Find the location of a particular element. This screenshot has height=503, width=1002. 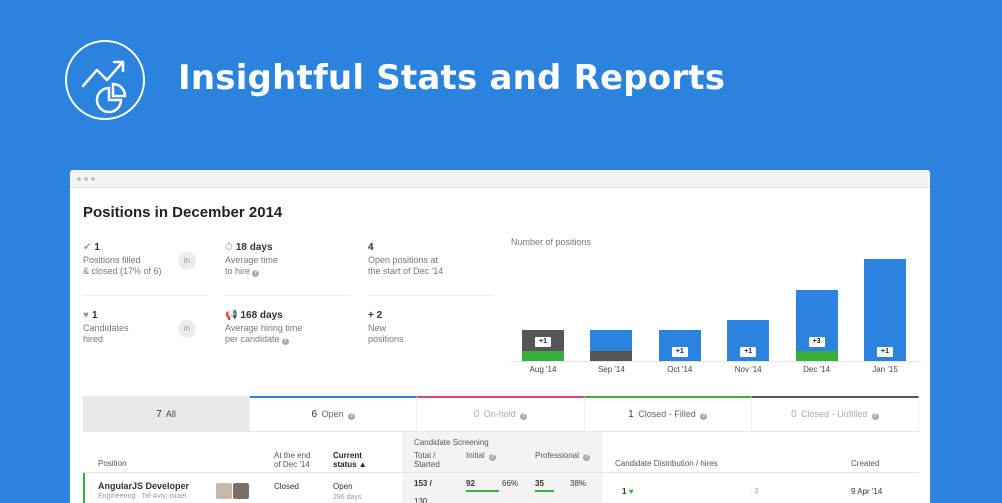

chart-axis is located at coordinates (716, 361).